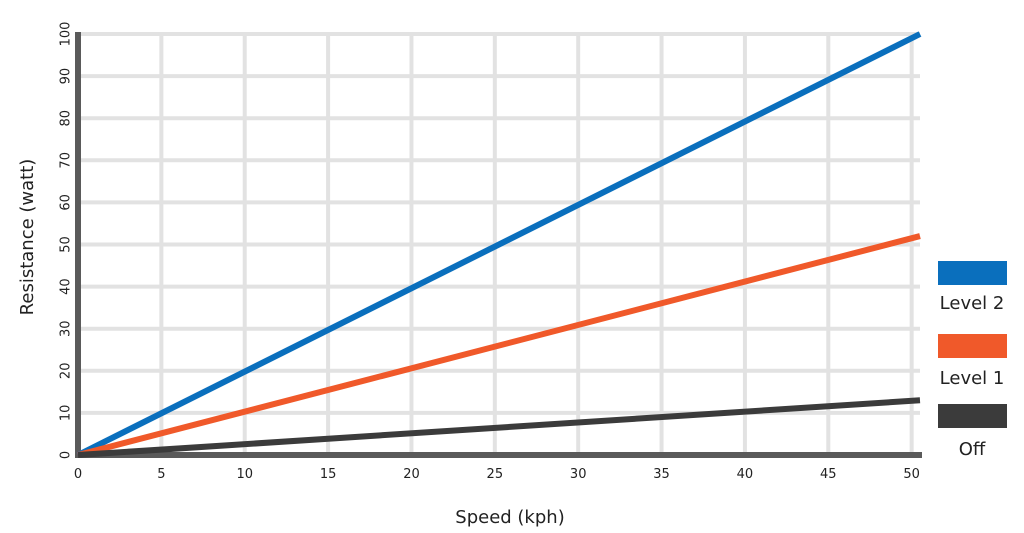 This screenshot has height=533, width=1024. What do you see at coordinates (66, 160) in the screenshot?
I see `y-tick-label: 70` at bounding box center [66, 160].